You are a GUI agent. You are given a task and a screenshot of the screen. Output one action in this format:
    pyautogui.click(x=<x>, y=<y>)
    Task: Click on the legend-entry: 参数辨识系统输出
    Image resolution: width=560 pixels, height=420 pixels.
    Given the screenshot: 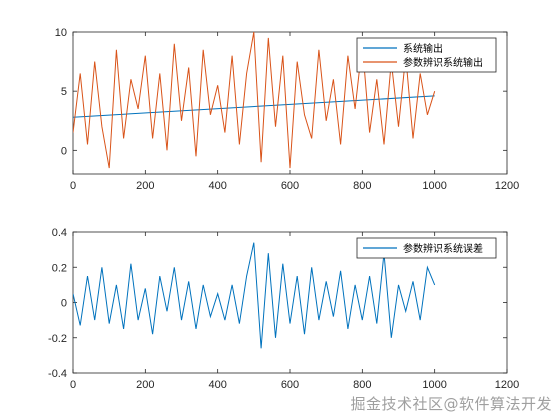 What is the action you would take?
    pyautogui.click(x=443, y=62)
    